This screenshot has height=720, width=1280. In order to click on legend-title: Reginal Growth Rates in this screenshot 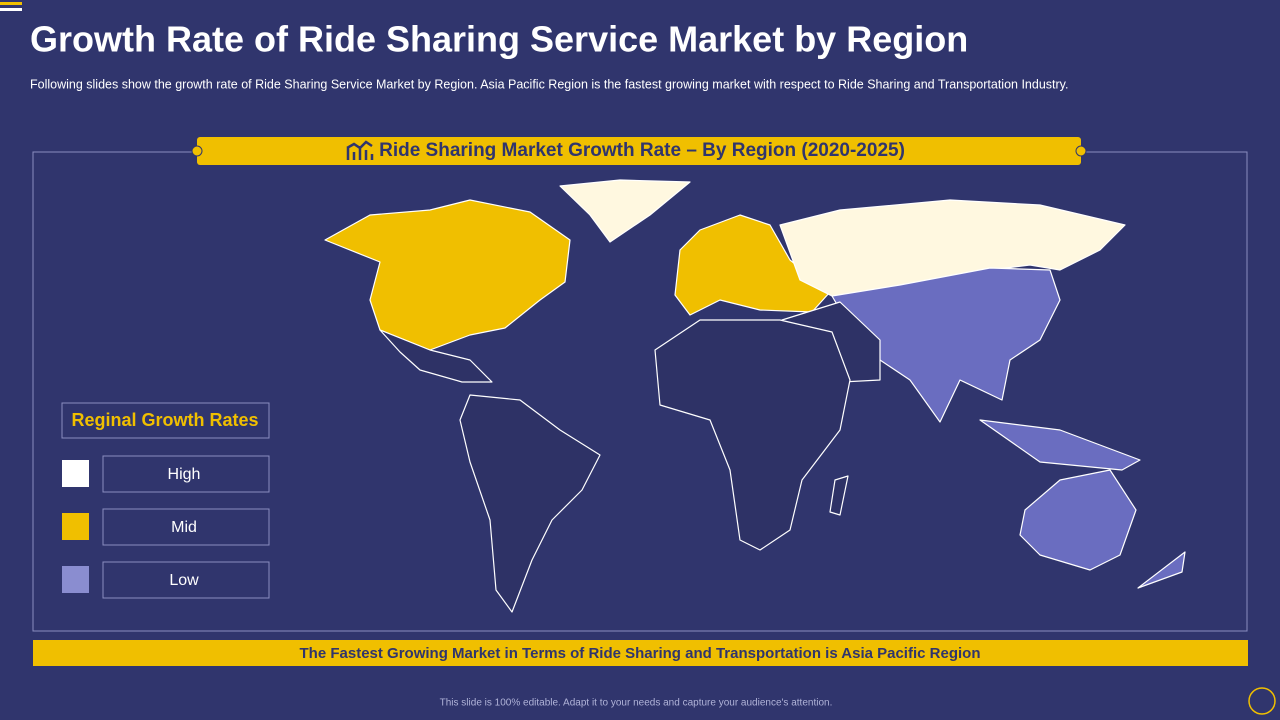, I will do `click(164, 420)`.